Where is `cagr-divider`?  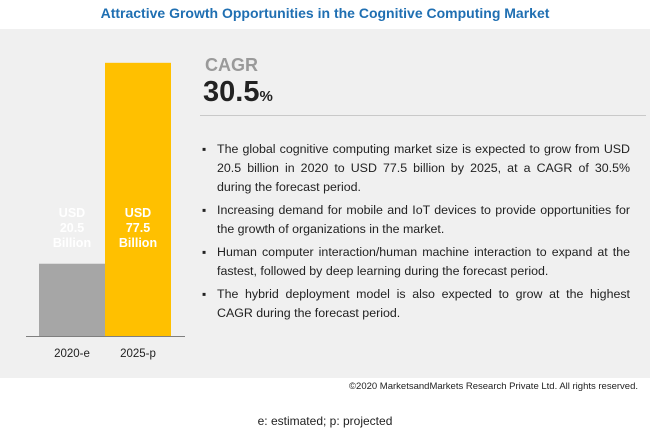
cagr-divider is located at coordinates (423, 115).